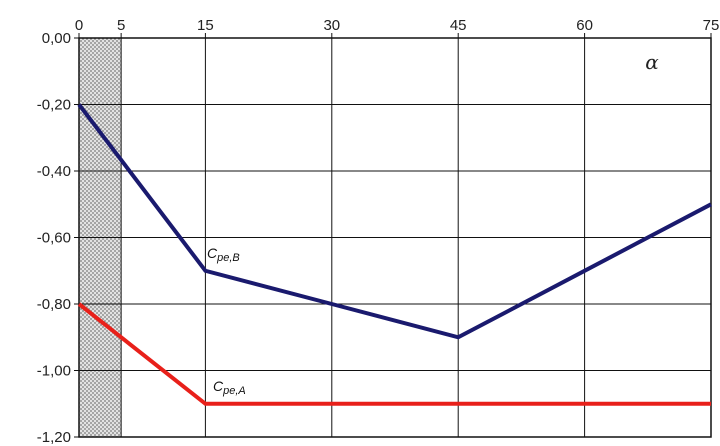 This screenshot has width=720, height=446. Describe the element at coordinates (54, 437) in the screenshot. I see `y-tick-label: -1,20` at that location.